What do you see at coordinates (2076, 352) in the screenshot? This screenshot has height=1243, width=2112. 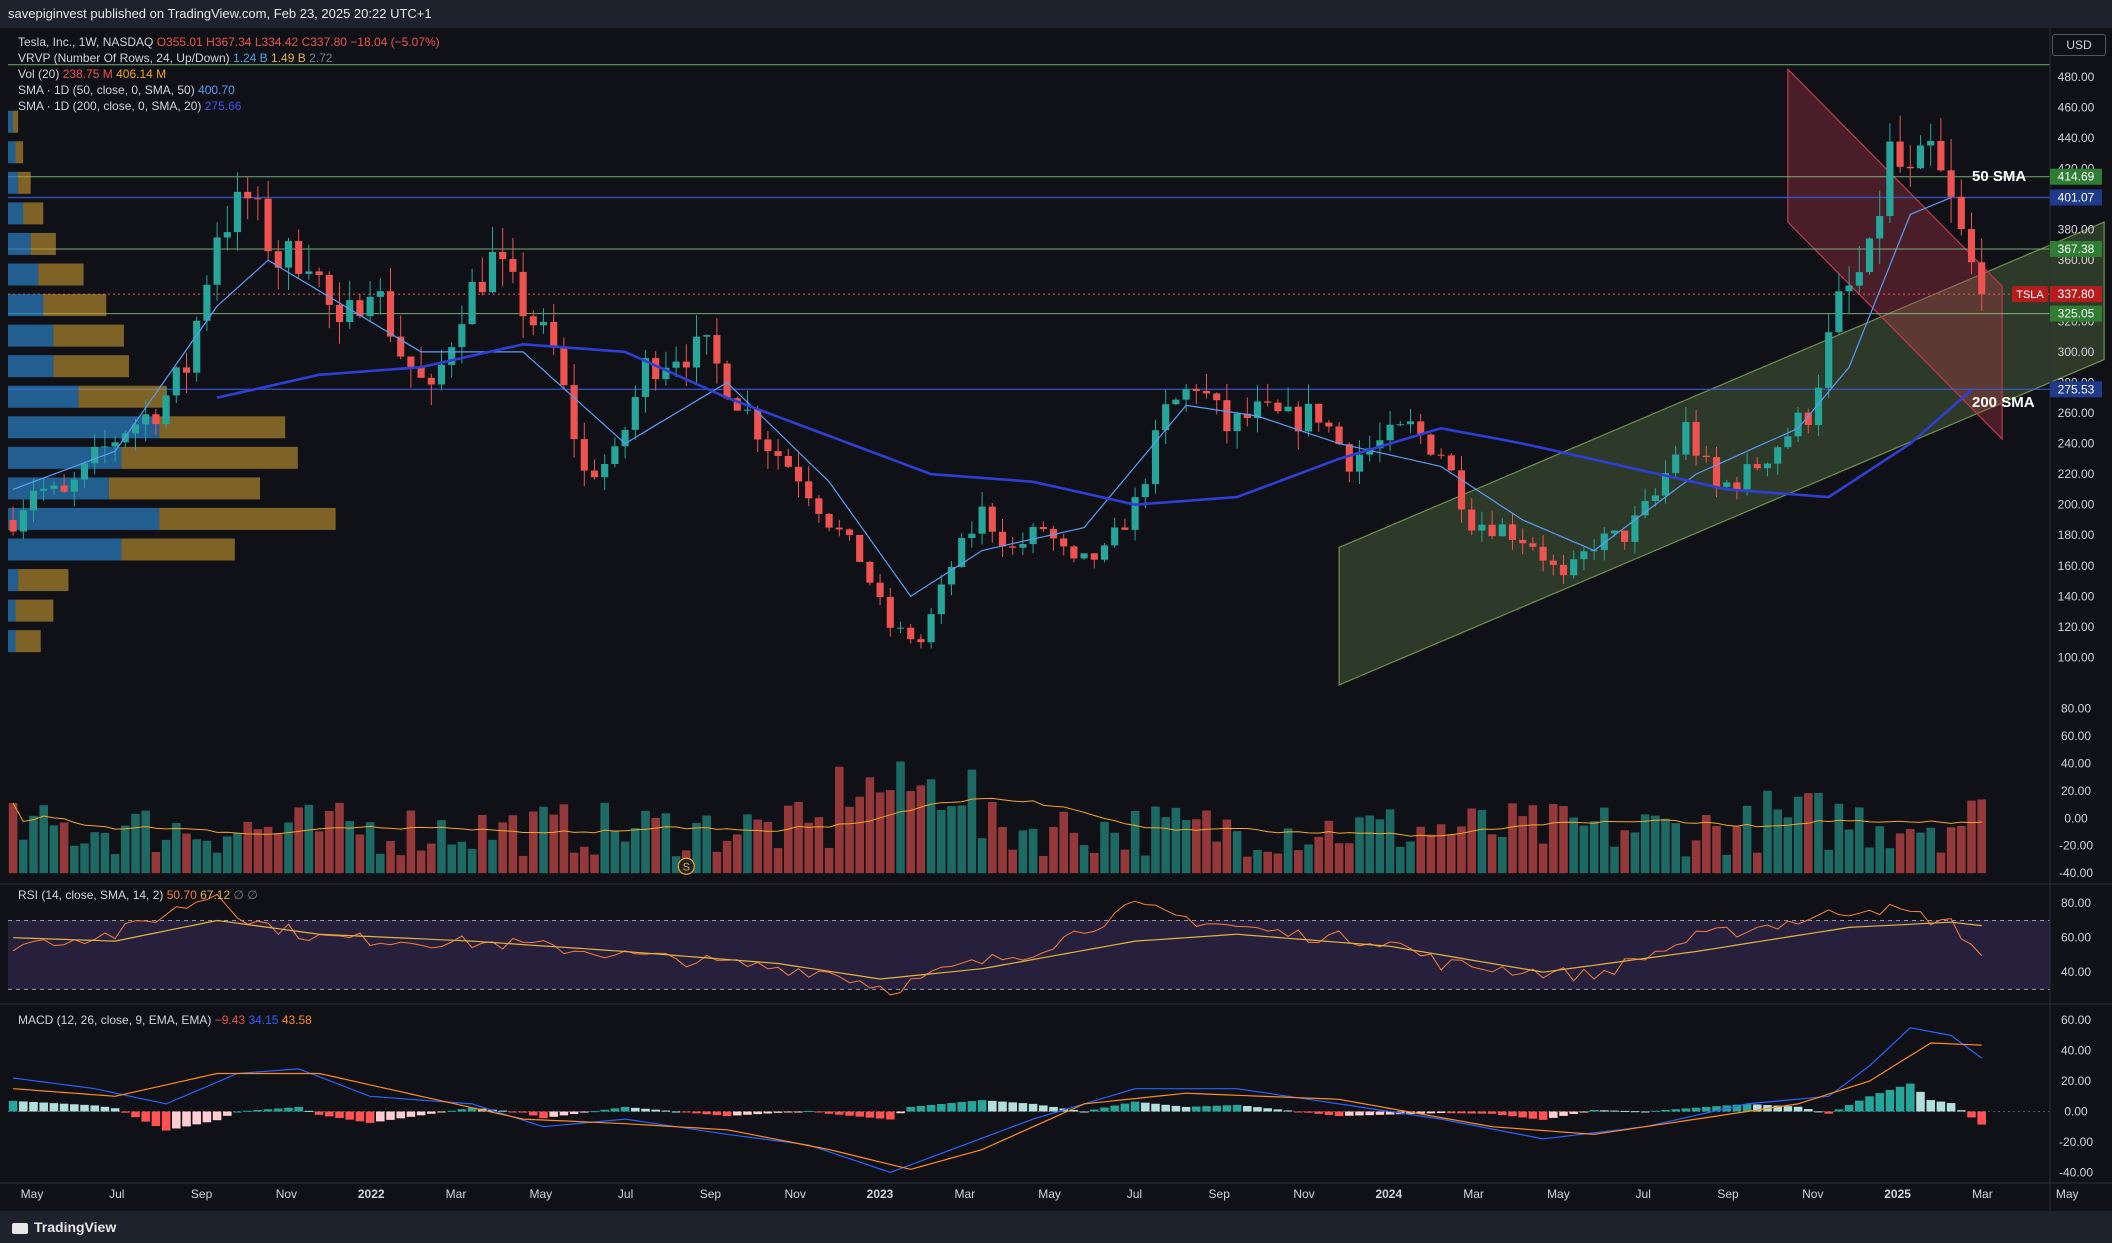 I see `y-tick-label: 300.00` at bounding box center [2076, 352].